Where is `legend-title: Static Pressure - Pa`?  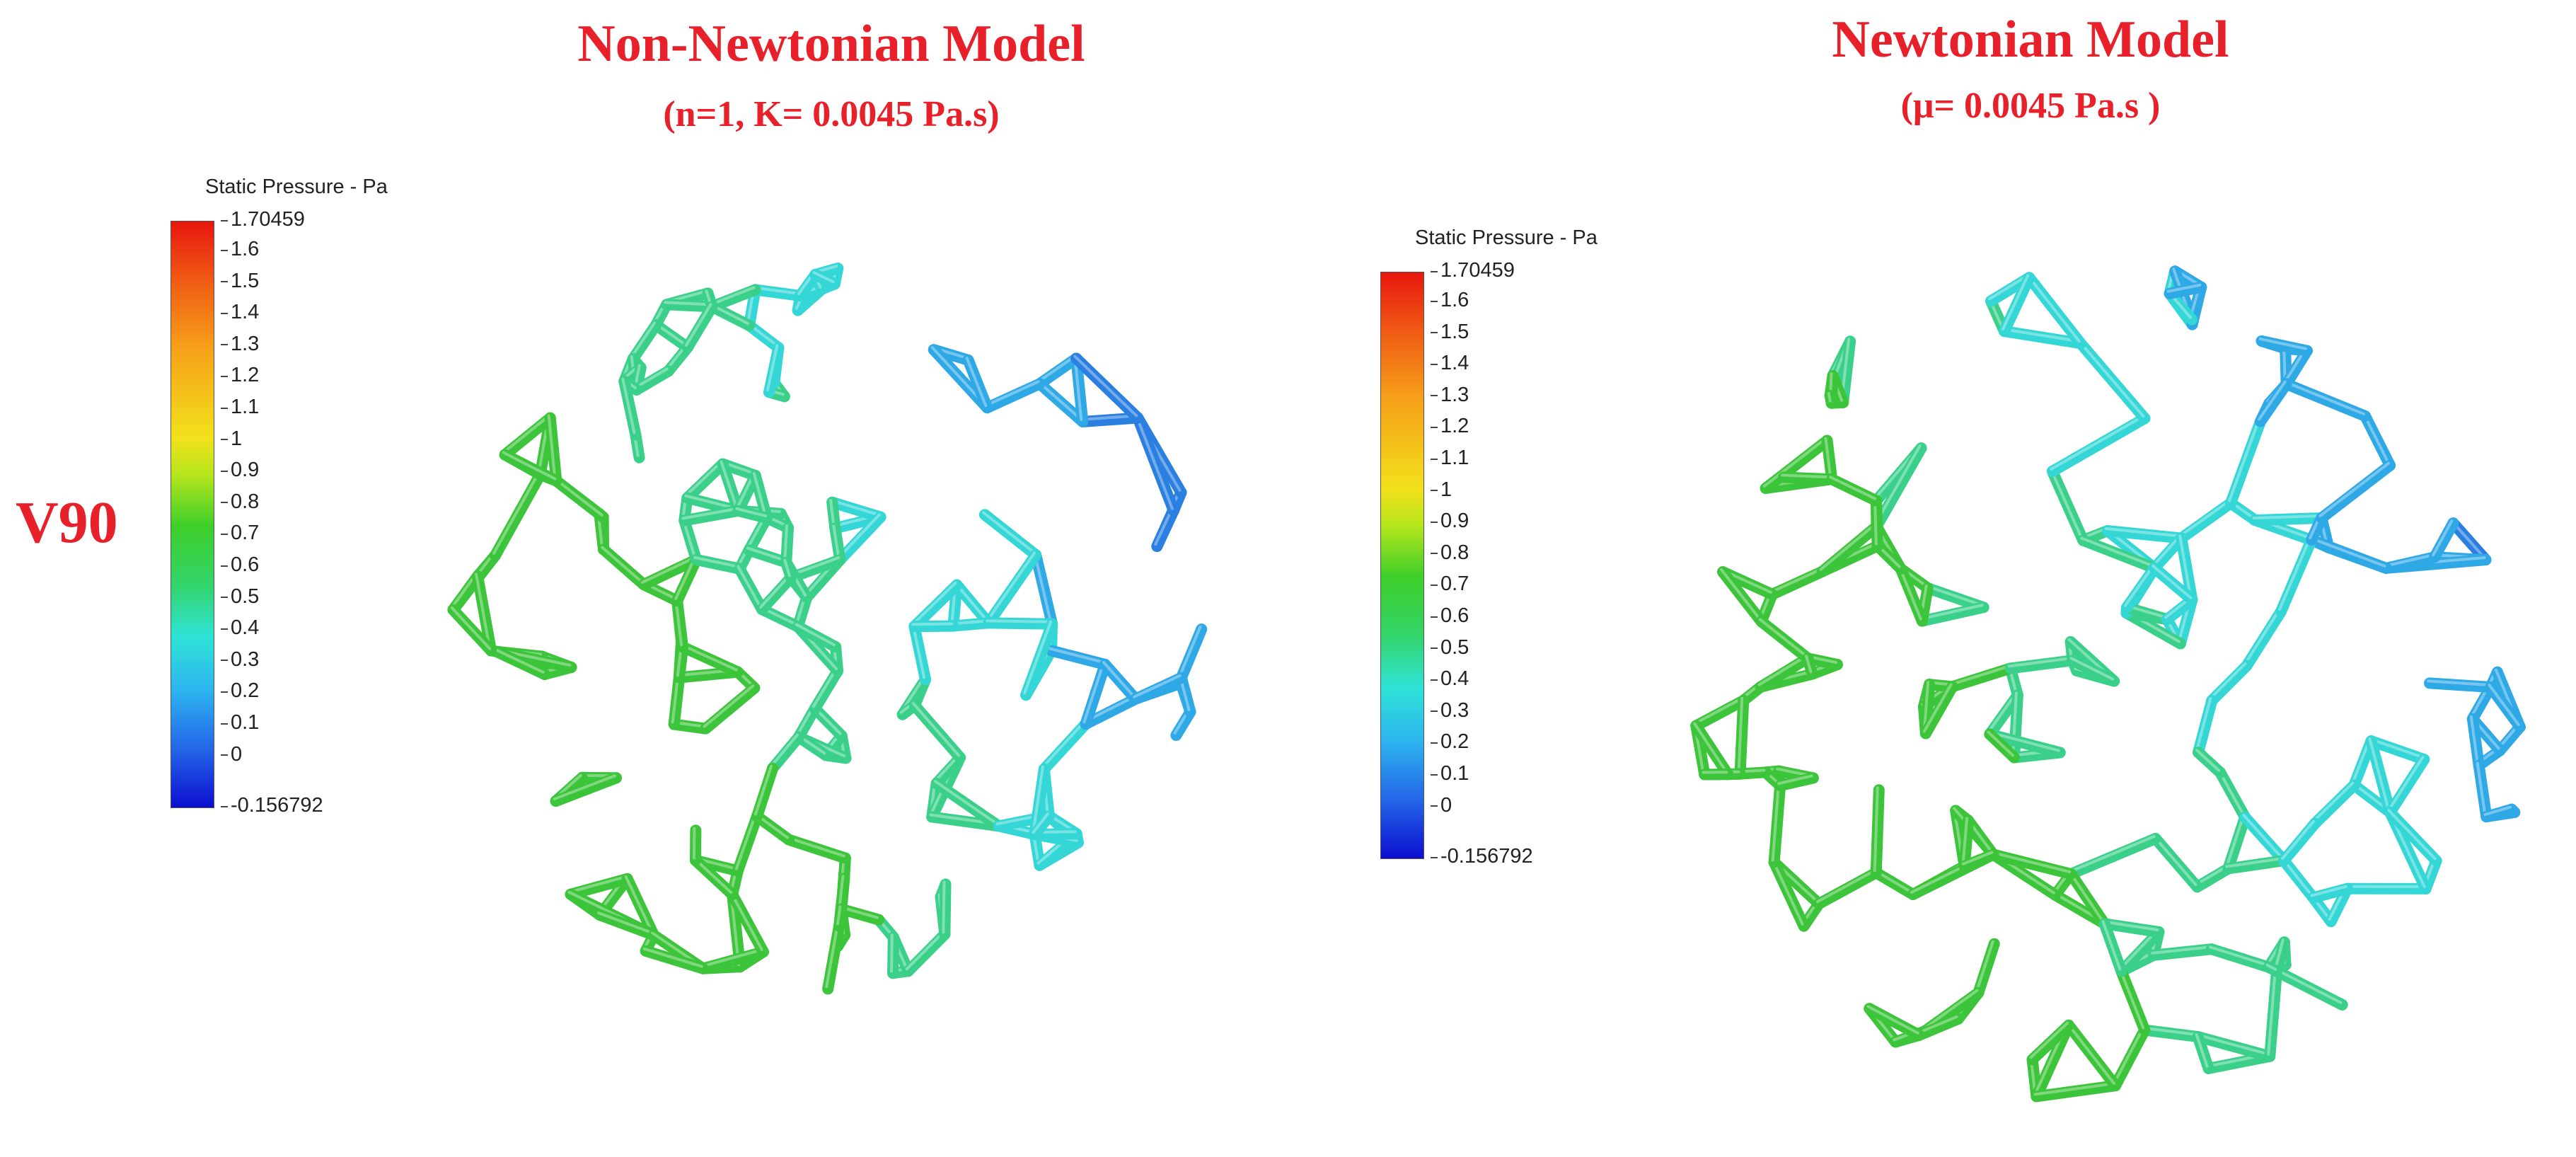
legend-title: Static Pressure - Pa is located at coordinates (1507, 237).